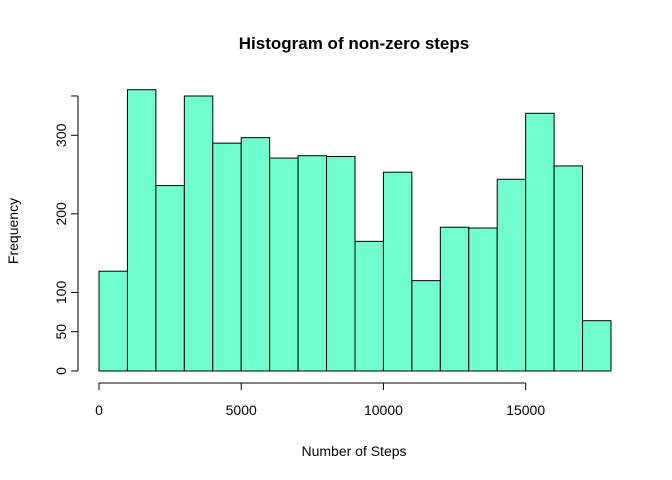  Describe the element at coordinates (61, 371) in the screenshot. I see `y-tick-label-0: 0` at that location.